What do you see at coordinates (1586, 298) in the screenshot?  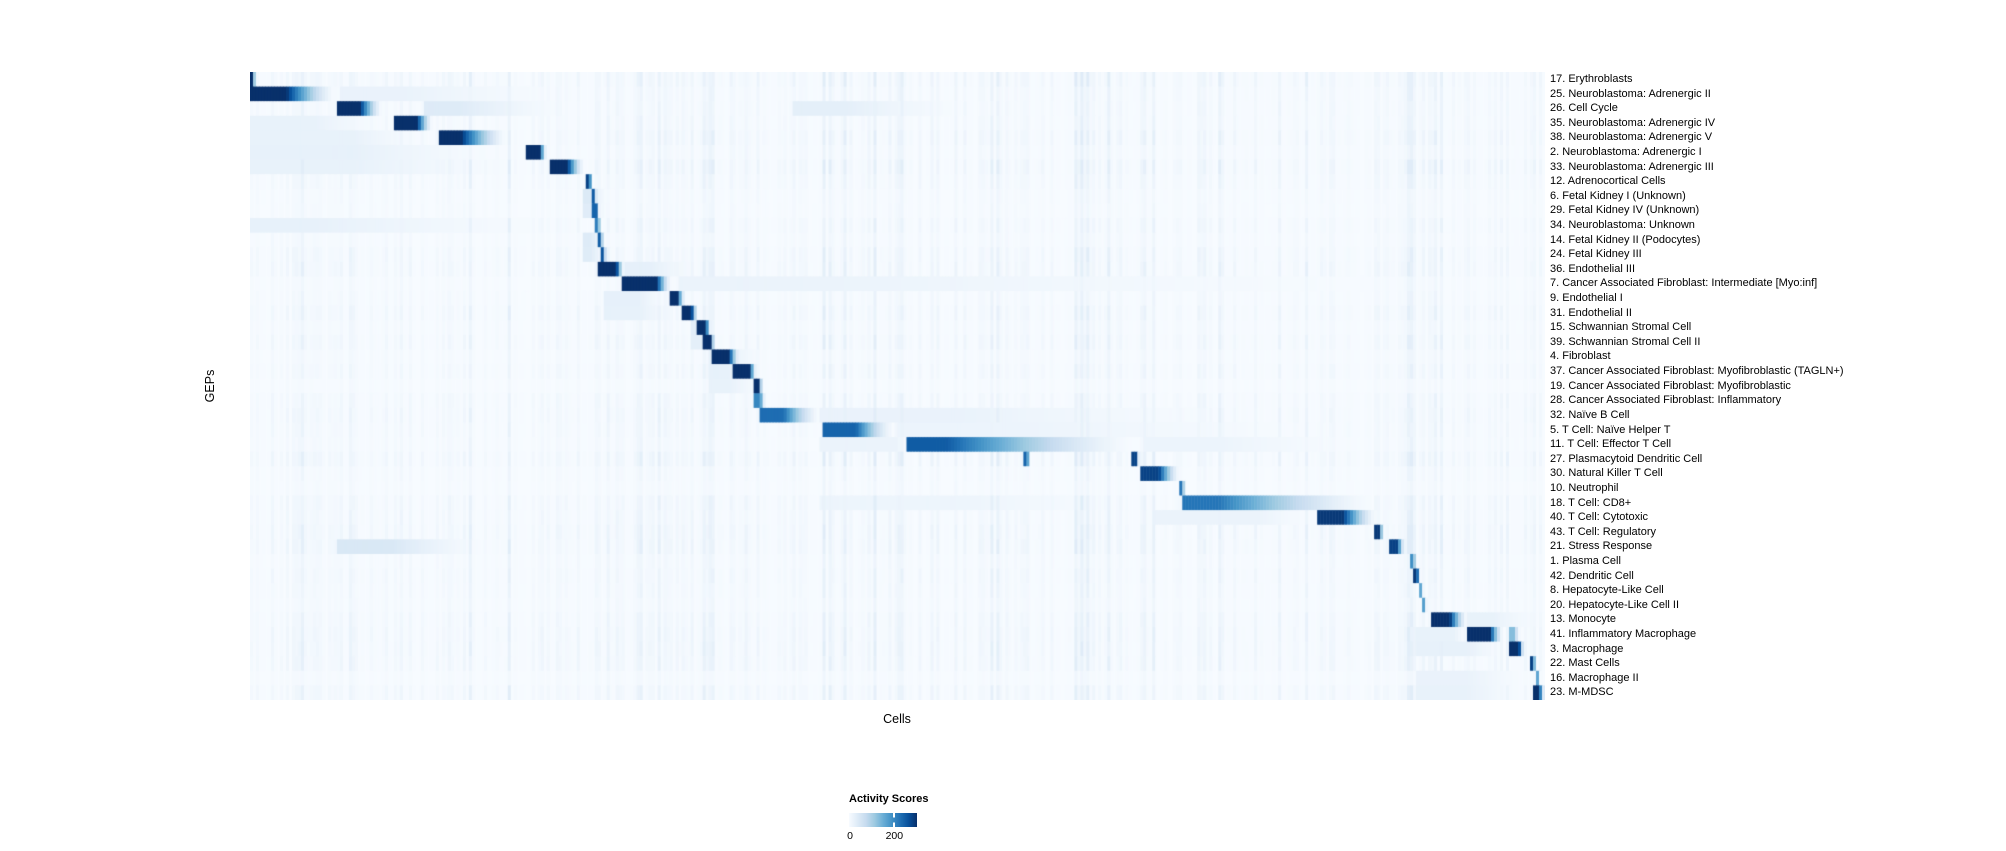 I see `gep-row-label: 9. Endothelial I` at bounding box center [1586, 298].